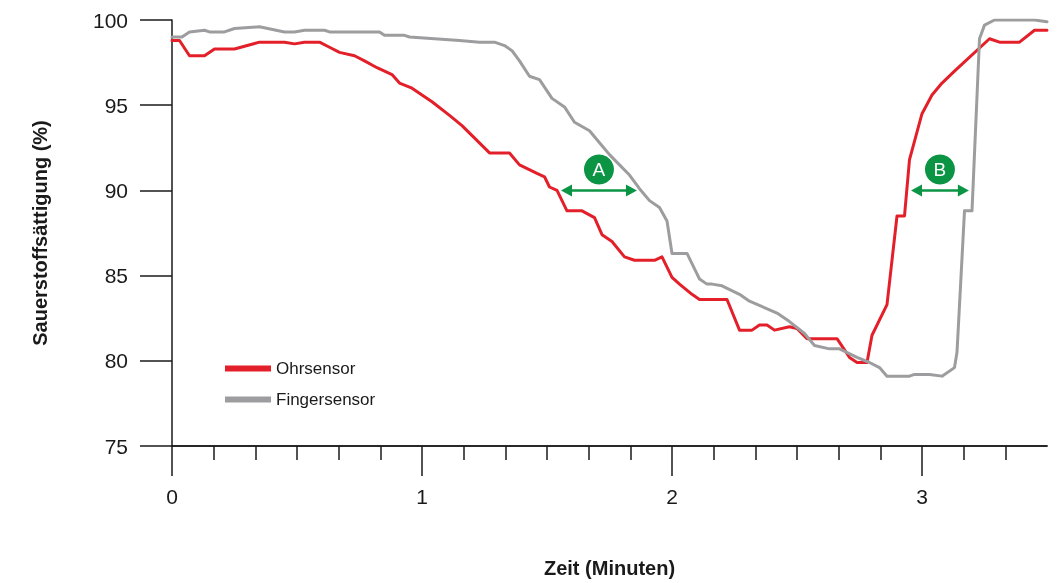  What do you see at coordinates (116, 190) in the screenshot?
I see `y-tick-label: 90` at bounding box center [116, 190].